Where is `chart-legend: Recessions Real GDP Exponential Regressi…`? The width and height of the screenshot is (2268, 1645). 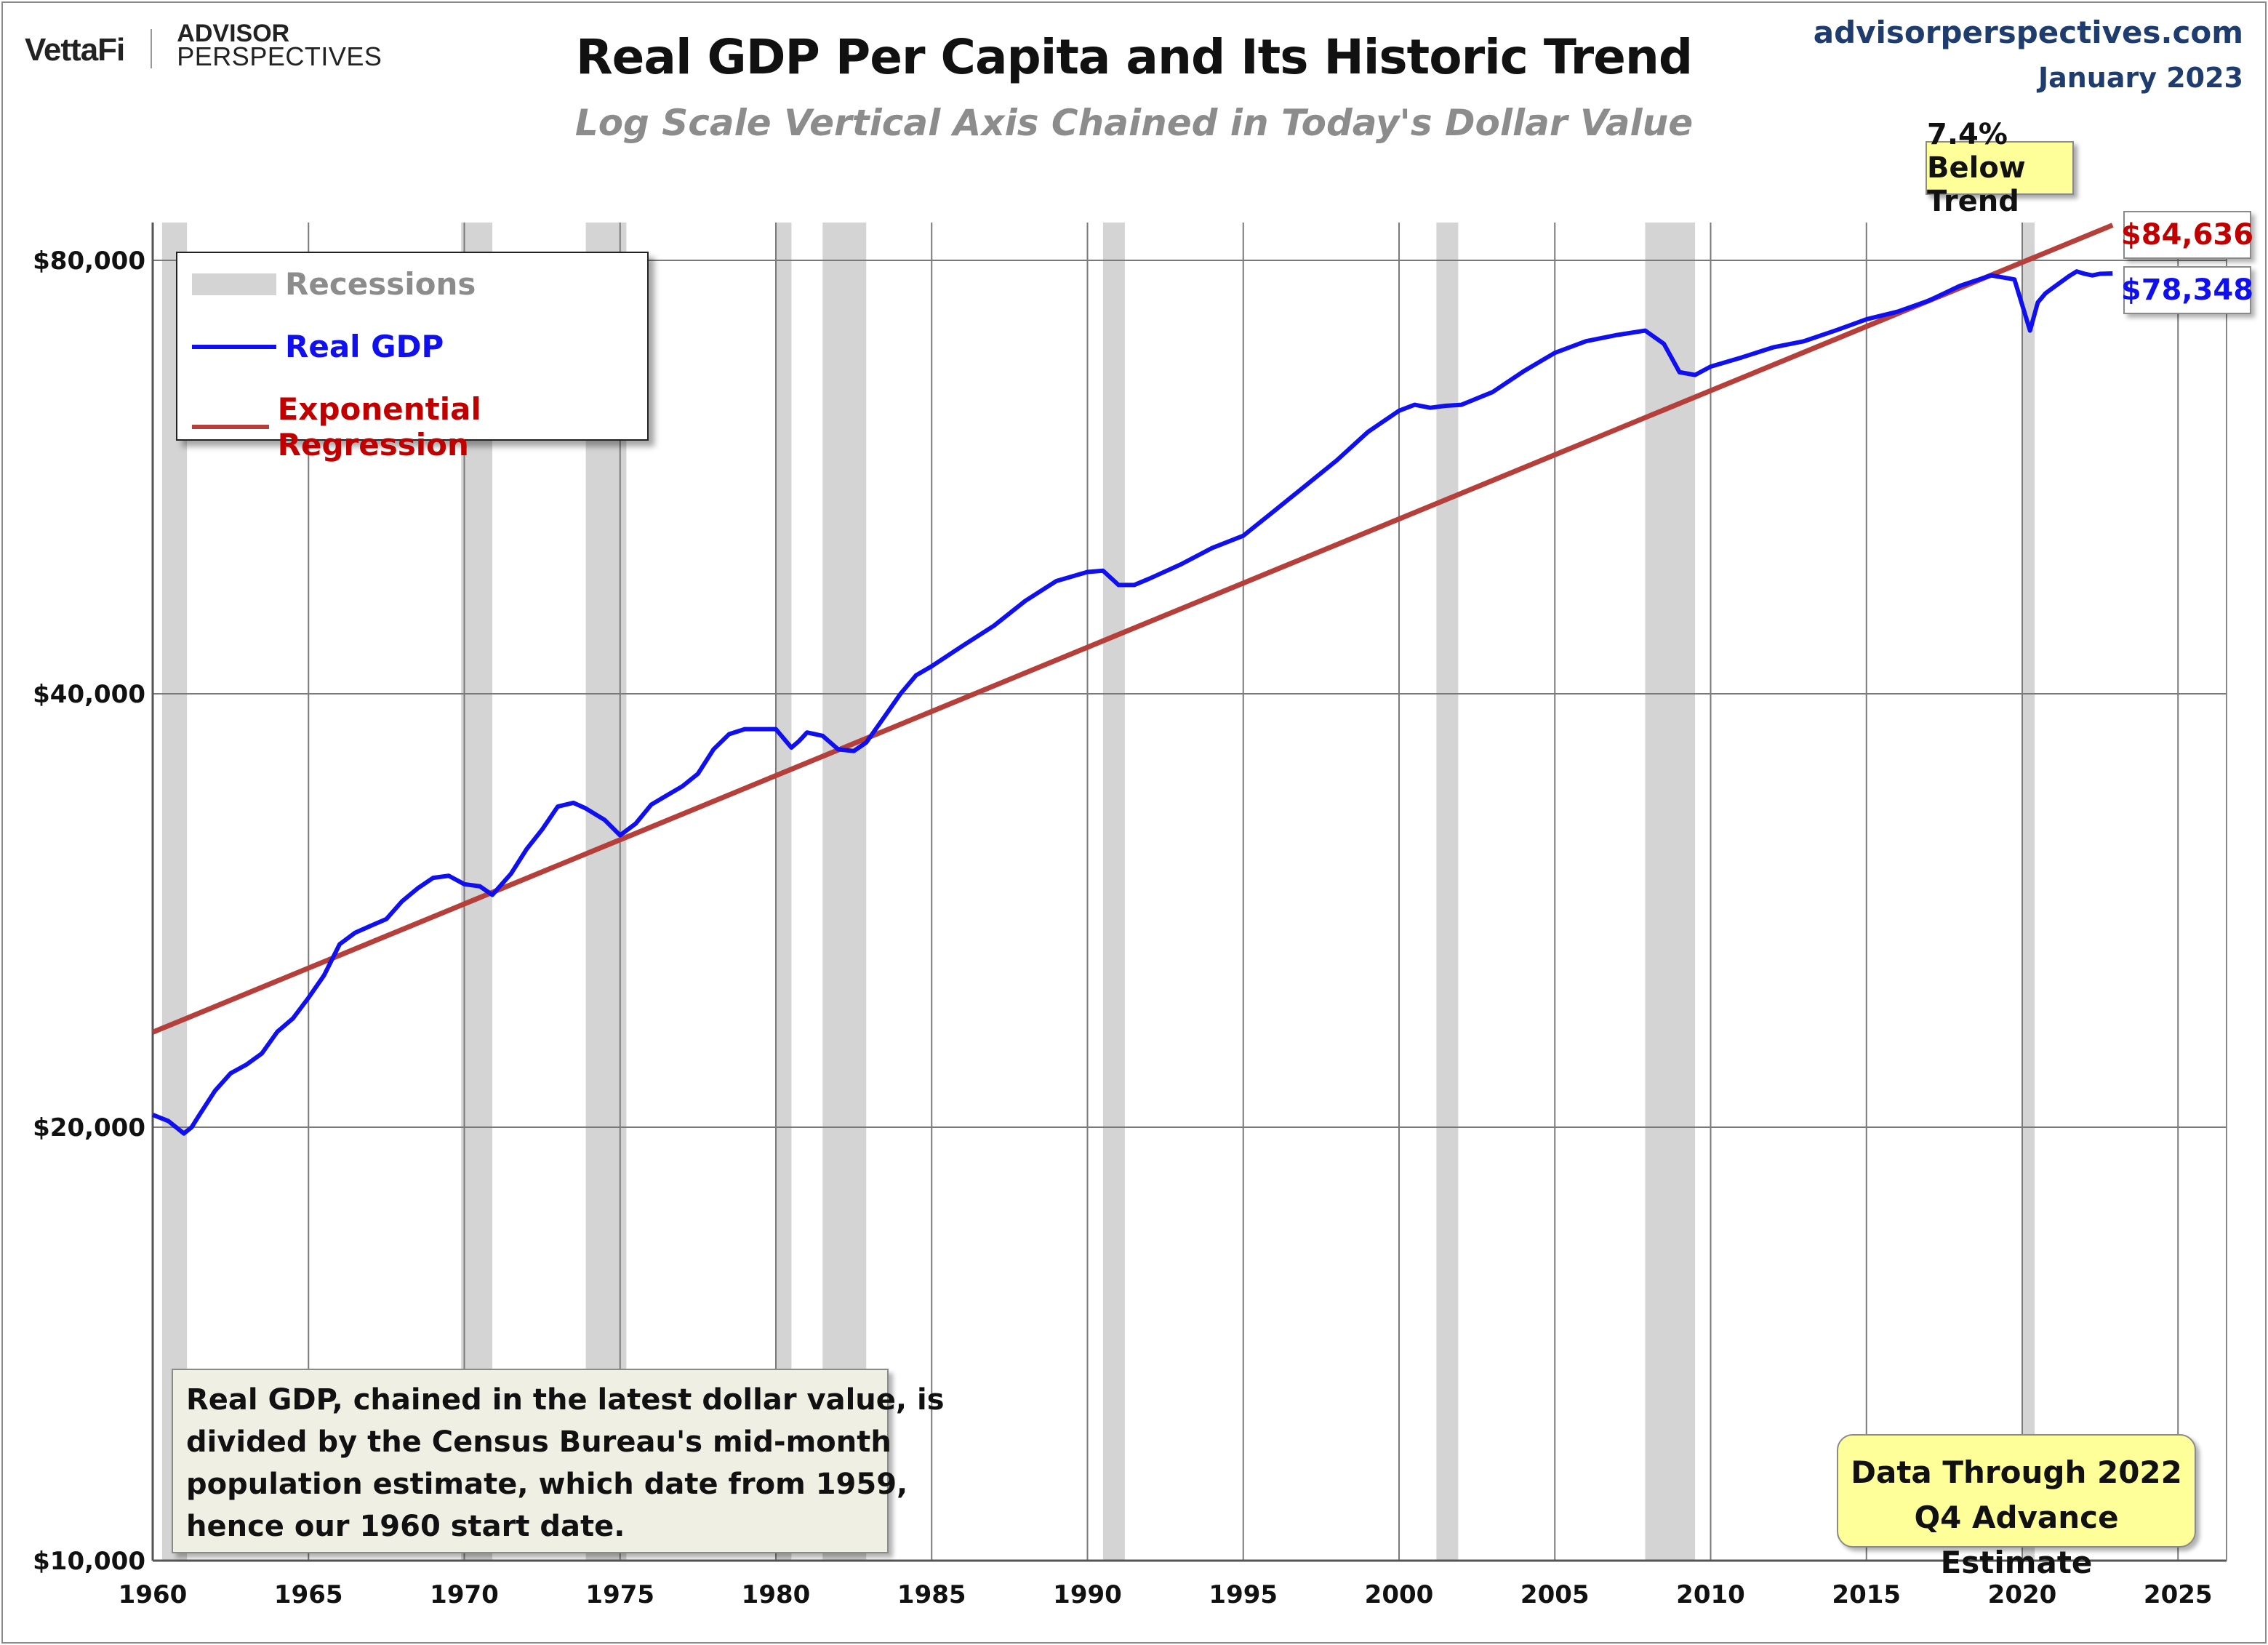
chart-legend: Recessions Real GDP Exponential Regressi… is located at coordinates (412, 357).